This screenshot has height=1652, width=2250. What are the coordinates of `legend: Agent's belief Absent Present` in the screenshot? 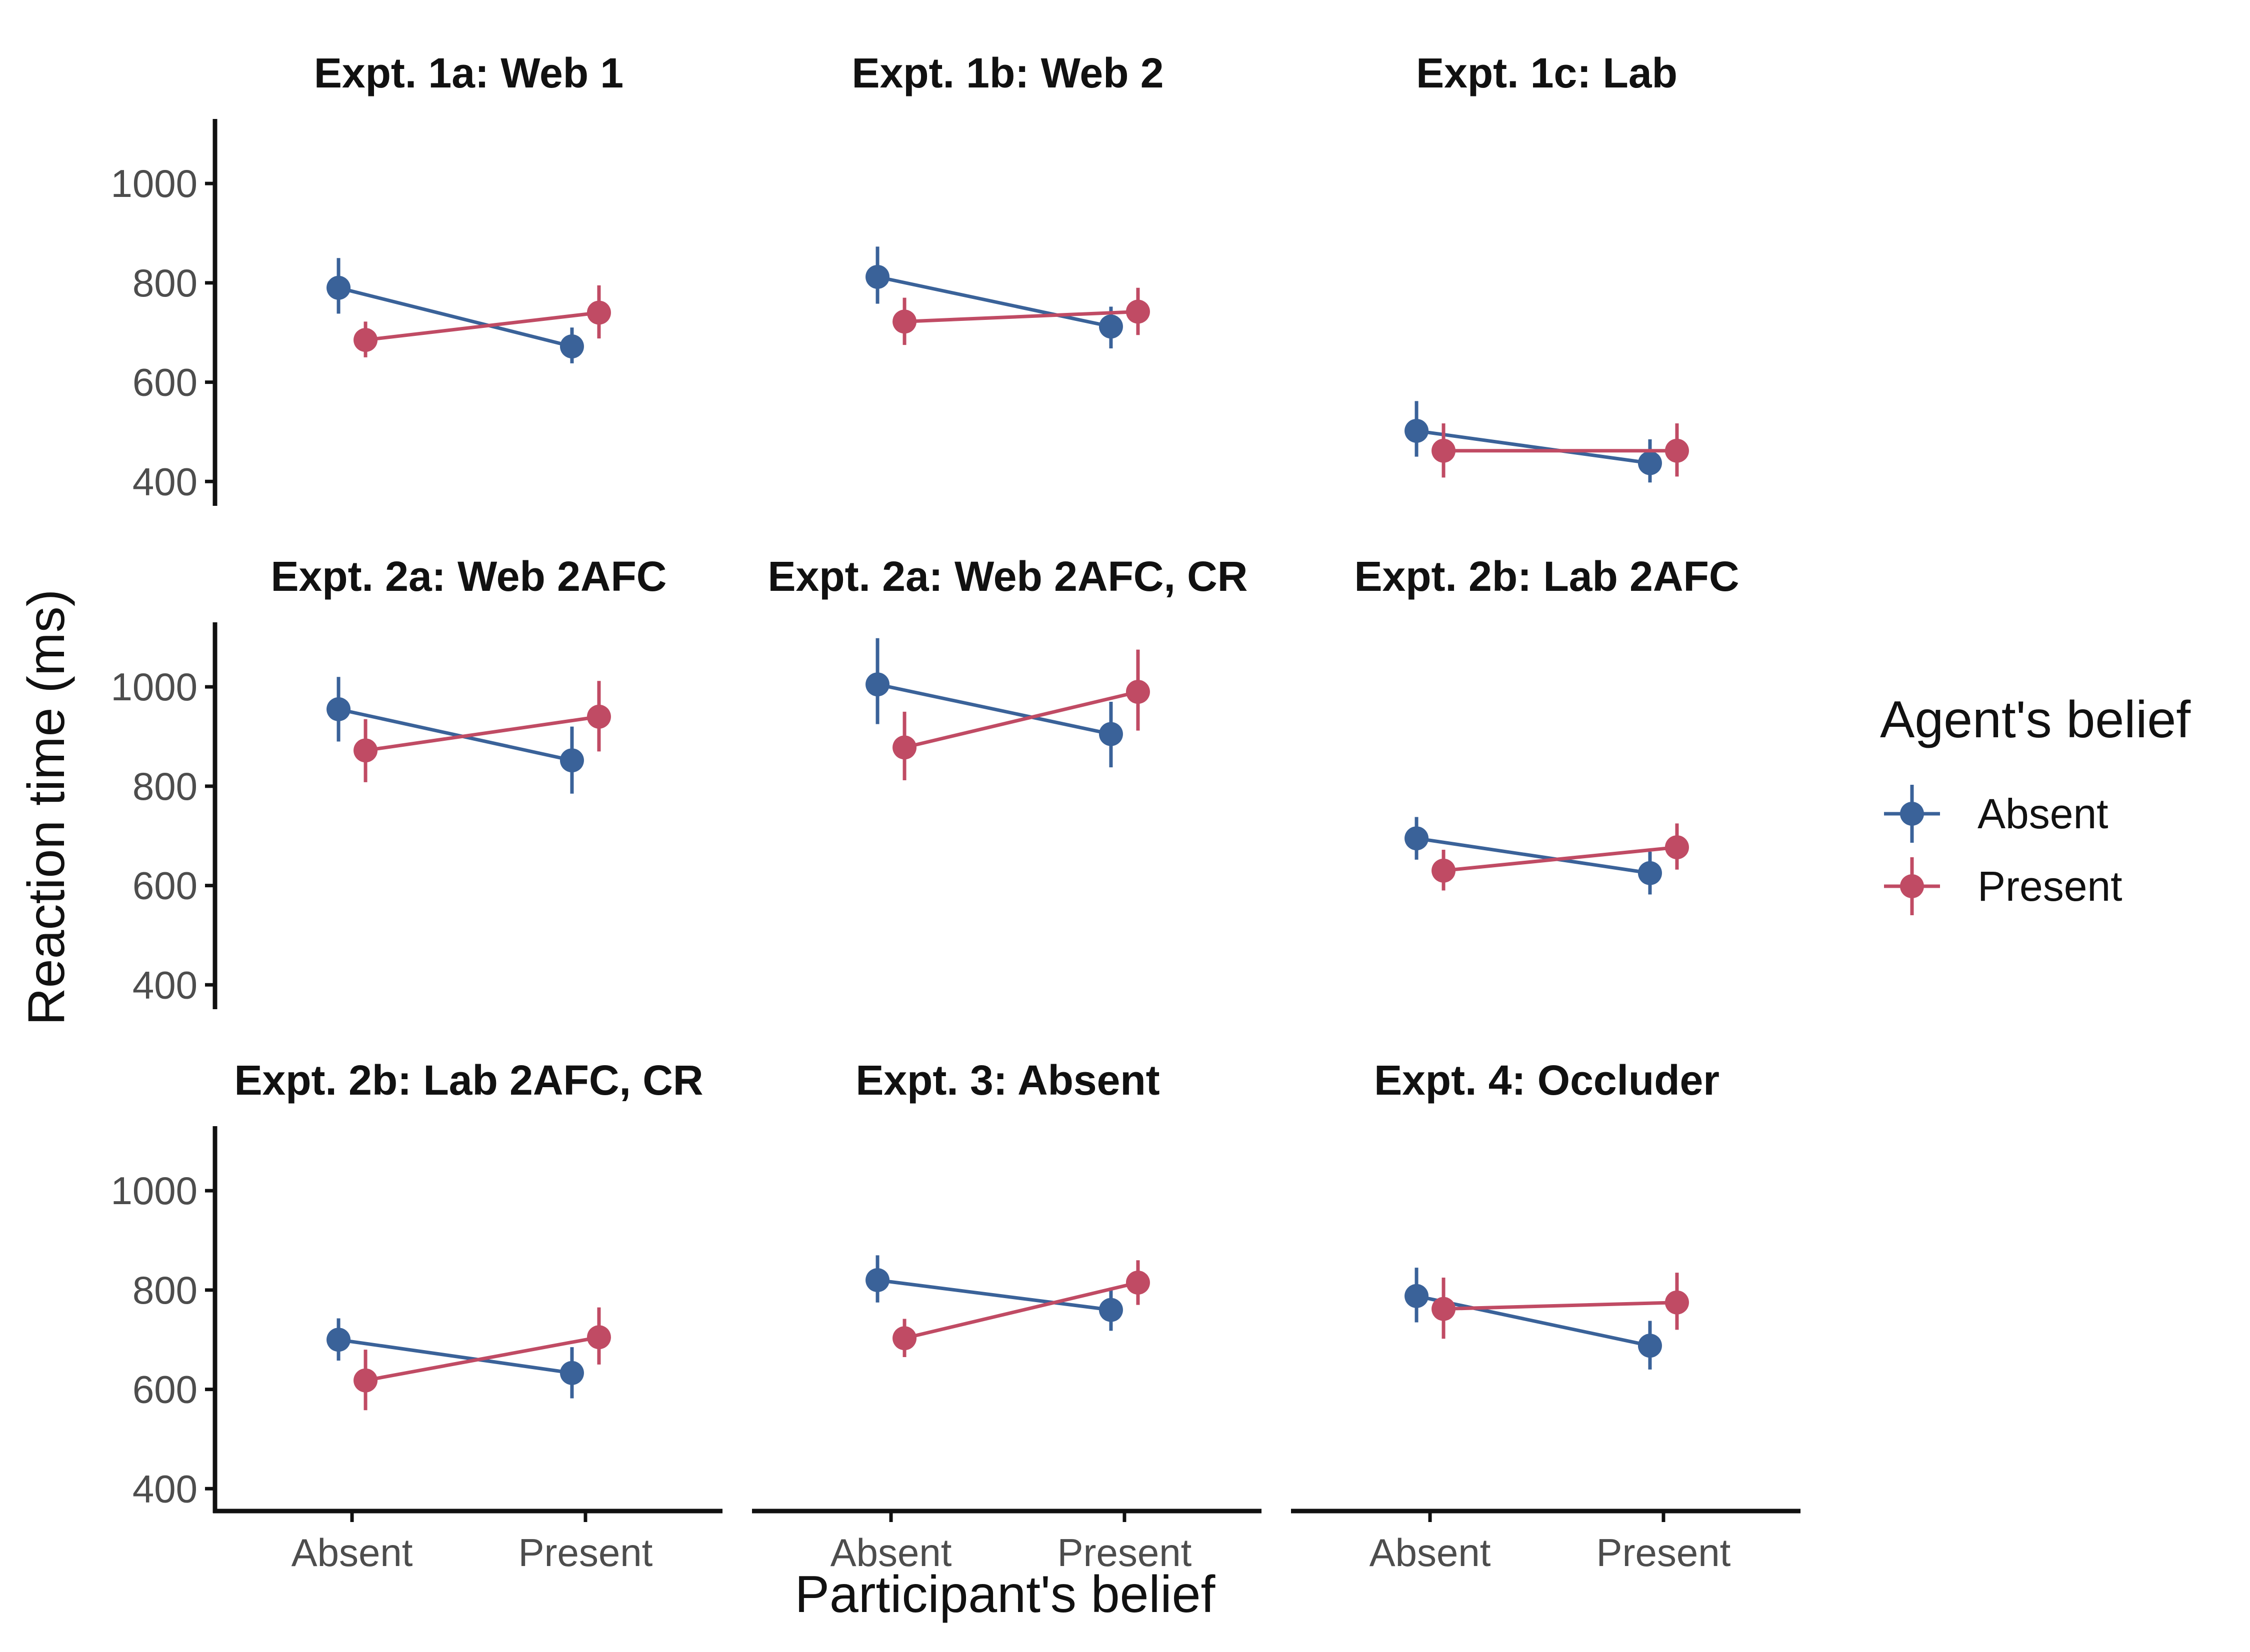 It's located at (2035, 803).